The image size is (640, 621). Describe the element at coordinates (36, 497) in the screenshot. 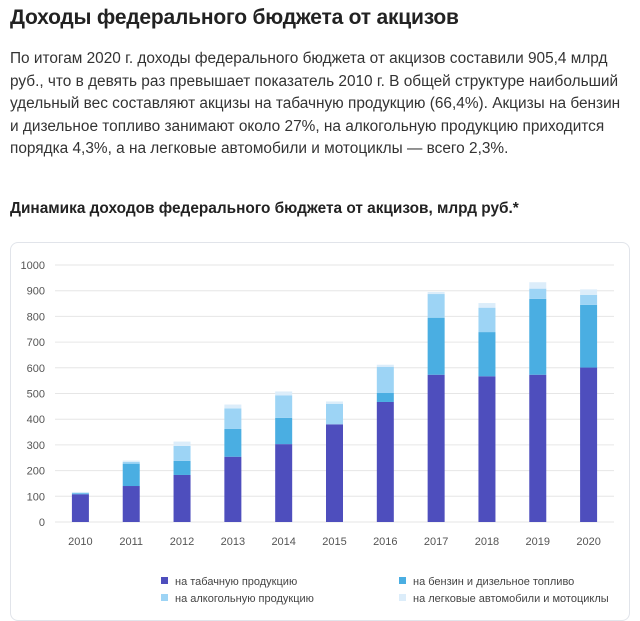

I see `y-tick-label: 100` at that location.